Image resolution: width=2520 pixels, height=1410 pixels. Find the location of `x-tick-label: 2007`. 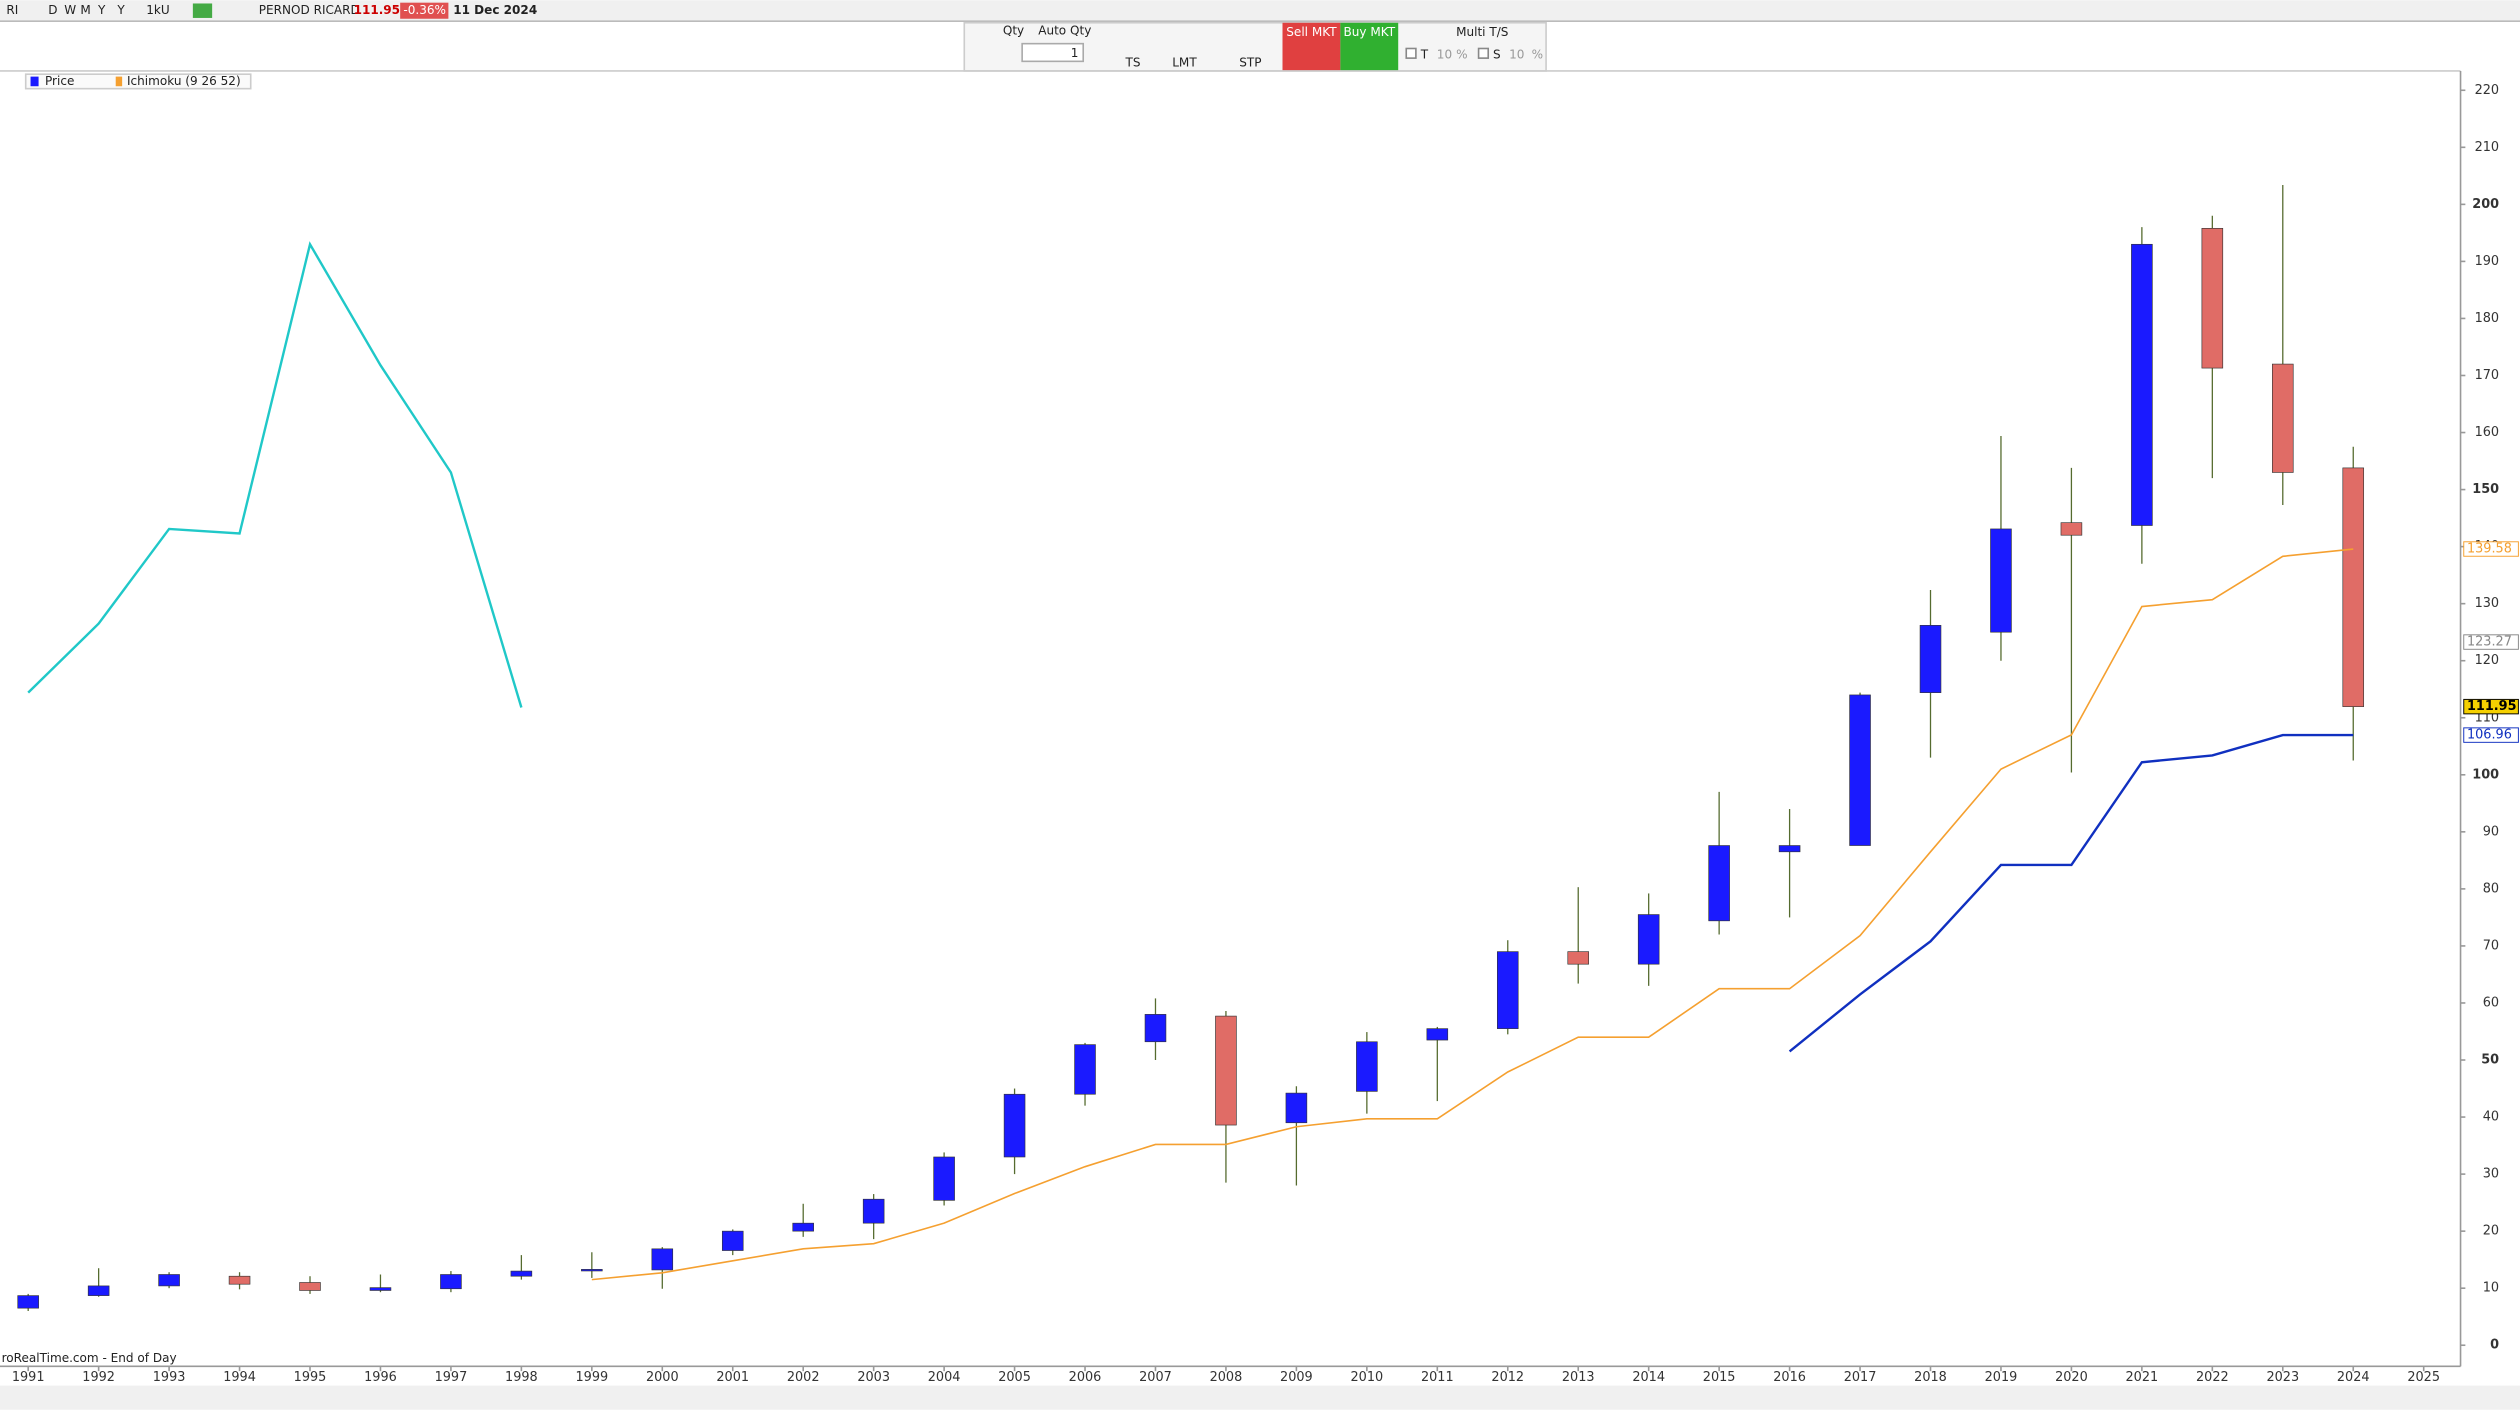

x-tick-label: 2007 is located at coordinates (1155, 1377).